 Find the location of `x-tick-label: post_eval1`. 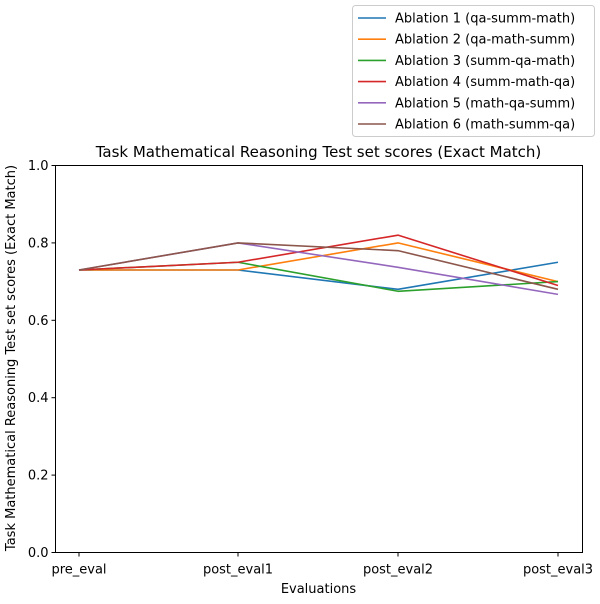

x-tick-label: post_eval1 is located at coordinates (238, 570).